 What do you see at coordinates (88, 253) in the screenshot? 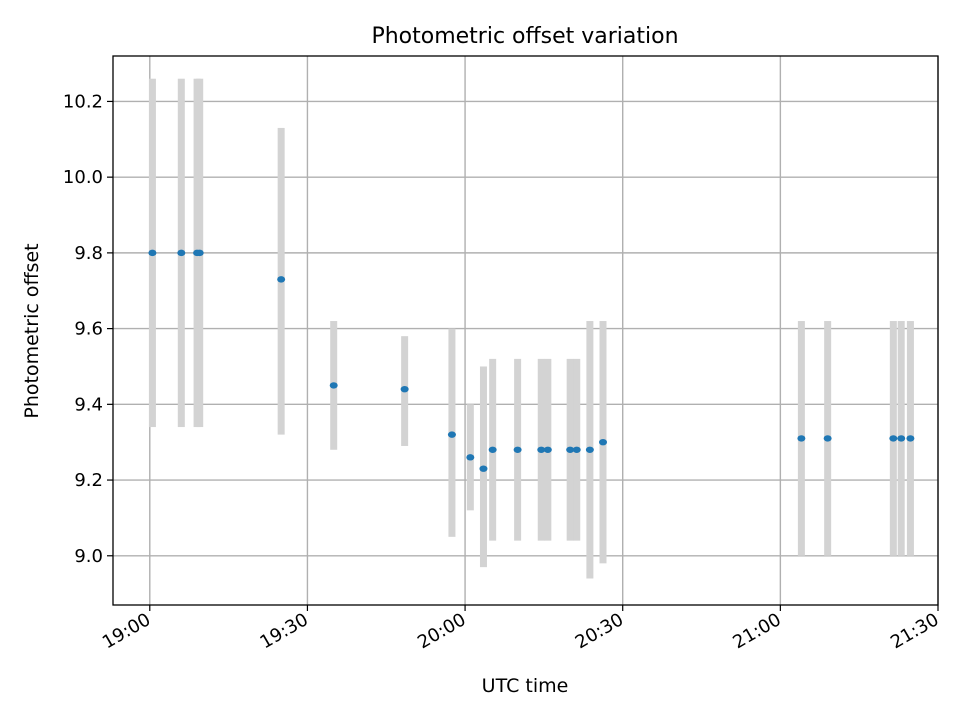
I see `y-tick-label: 9.8` at bounding box center [88, 253].